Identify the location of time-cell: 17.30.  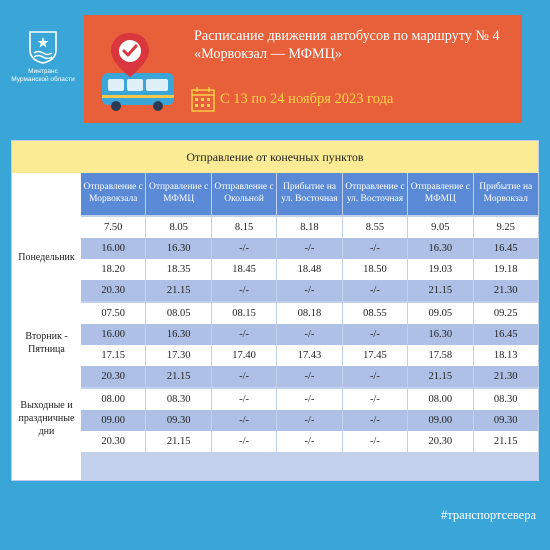
(179, 355).